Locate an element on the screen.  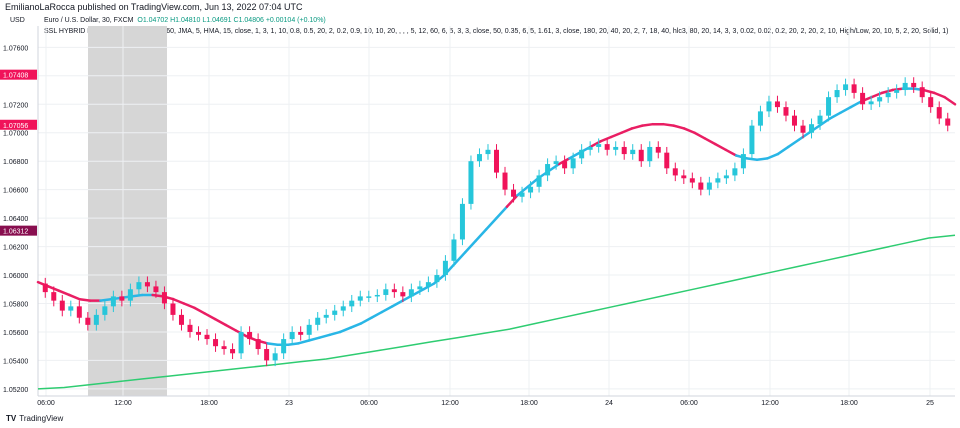
brand-name: TradingView is located at coordinates (41, 418).